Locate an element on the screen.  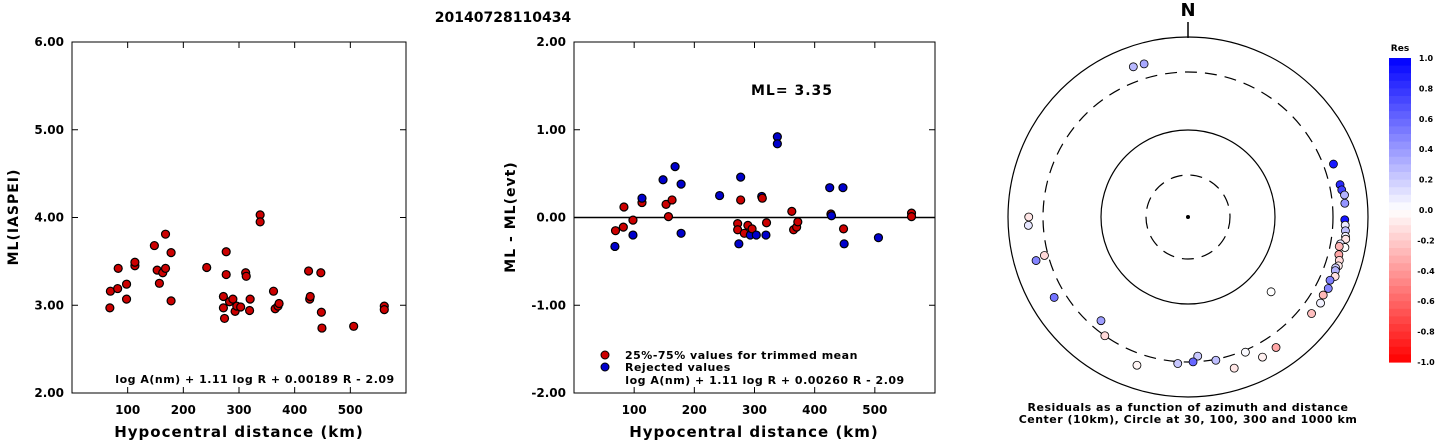
colorbar-label: -0.6 is located at coordinates (1426, 301).